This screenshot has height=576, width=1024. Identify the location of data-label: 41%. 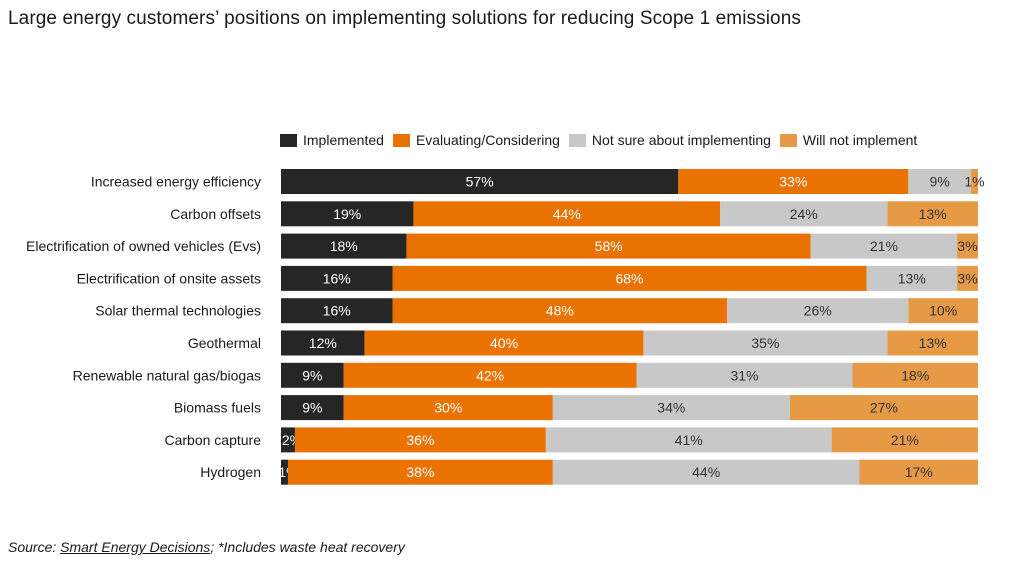
(689, 440).